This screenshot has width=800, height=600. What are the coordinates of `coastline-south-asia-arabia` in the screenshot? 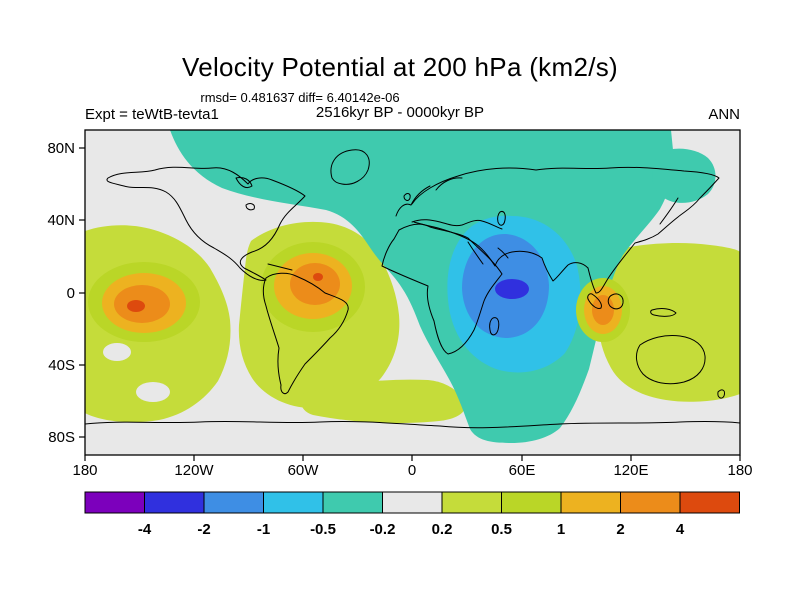 It's located at (501, 251).